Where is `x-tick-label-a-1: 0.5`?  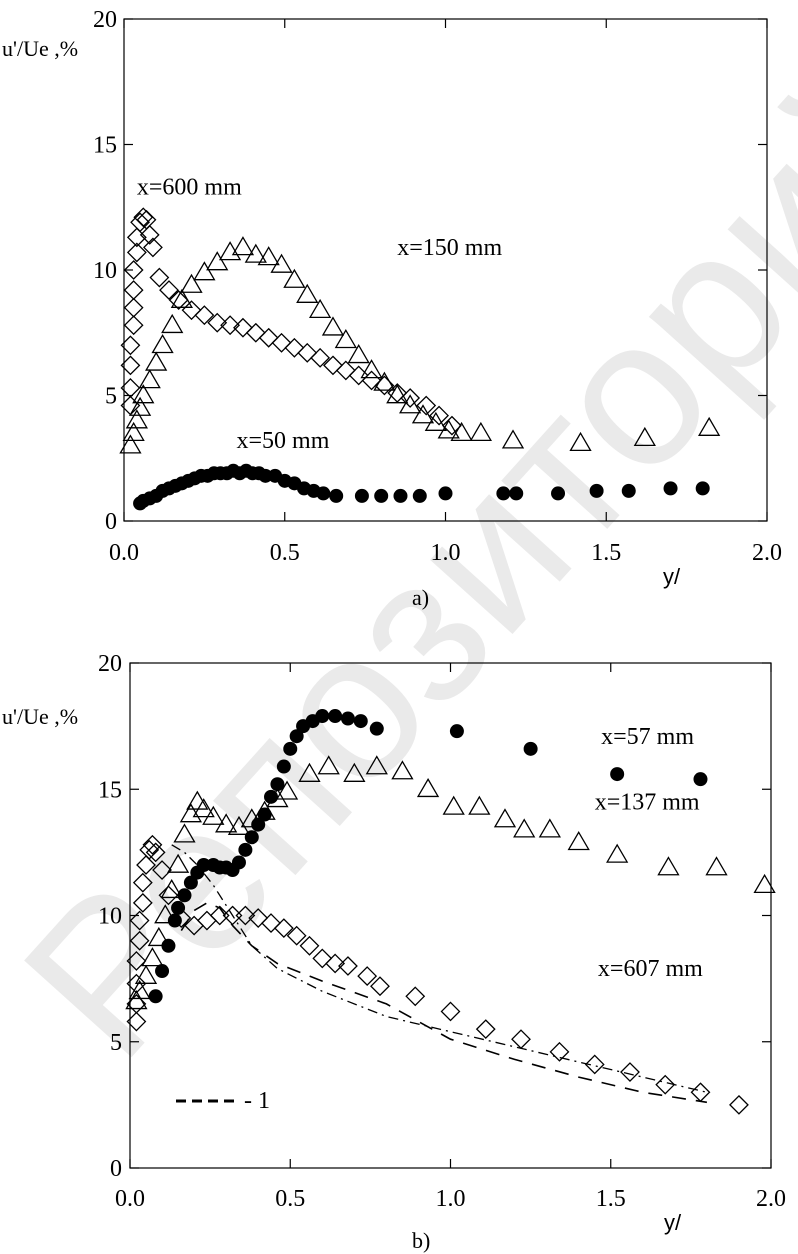
x-tick-label-a-1: 0.5 is located at coordinates (285, 553).